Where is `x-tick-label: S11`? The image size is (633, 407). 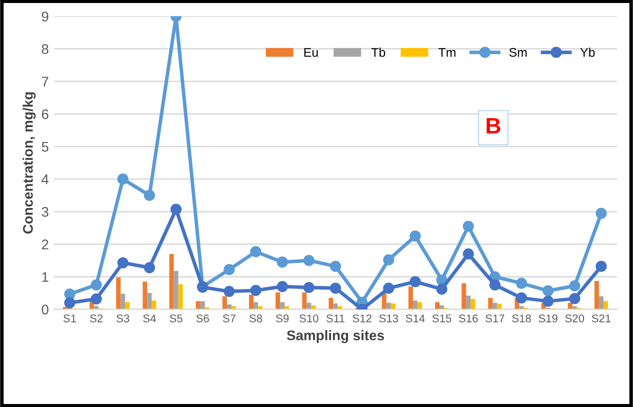 x-tick-label: S11 is located at coordinates (335, 318).